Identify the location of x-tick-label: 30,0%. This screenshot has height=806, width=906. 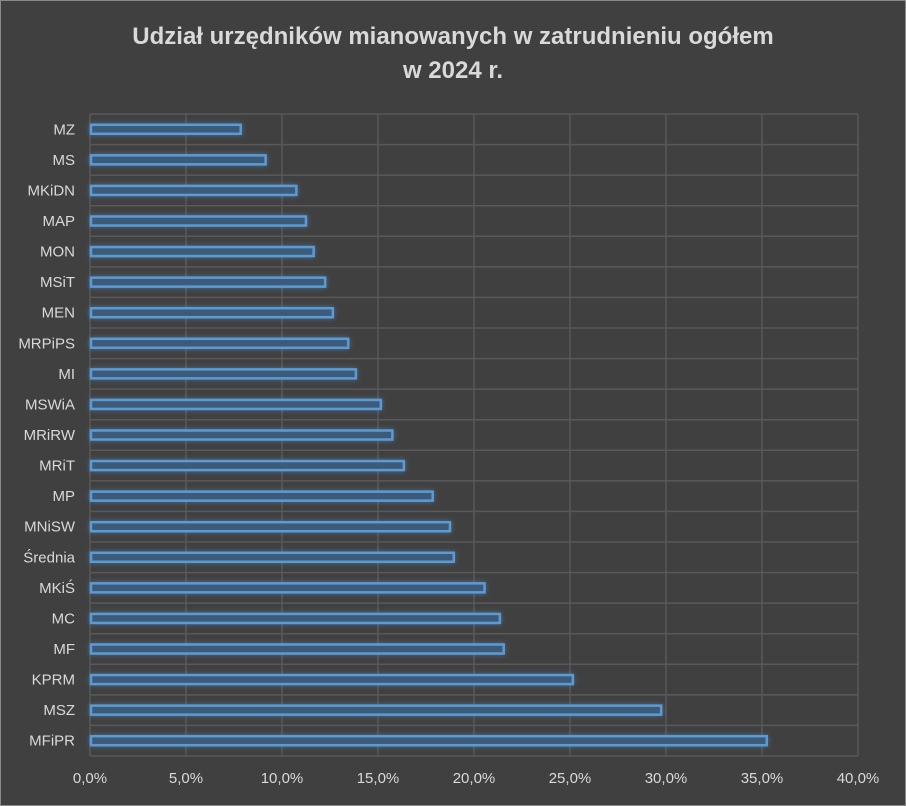
(666, 778).